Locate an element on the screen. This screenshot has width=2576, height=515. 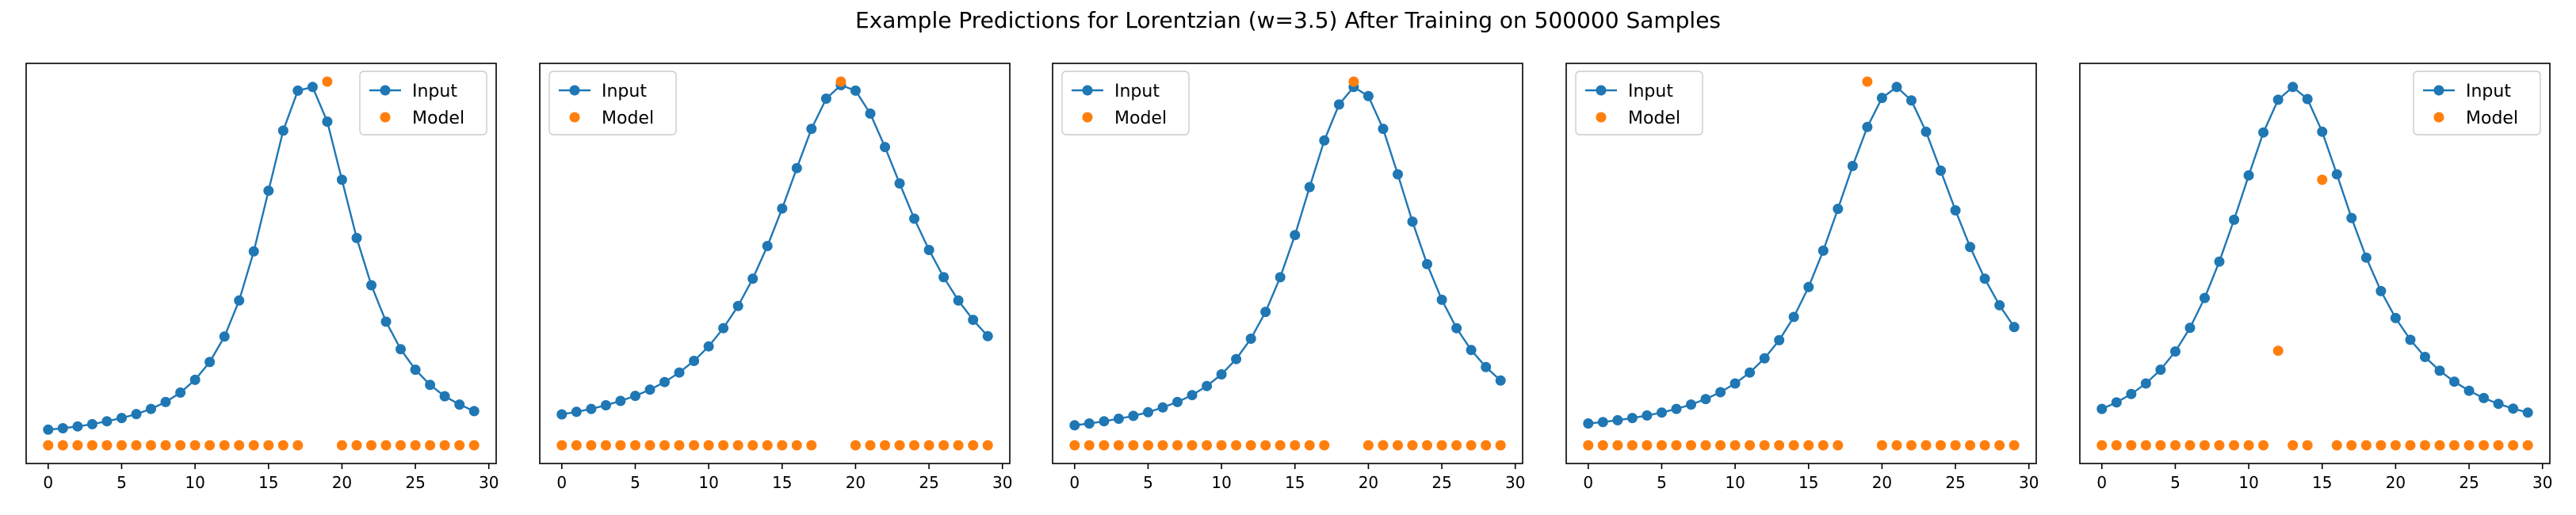
x-tick-label: 5 is located at coordinates (122, 482).